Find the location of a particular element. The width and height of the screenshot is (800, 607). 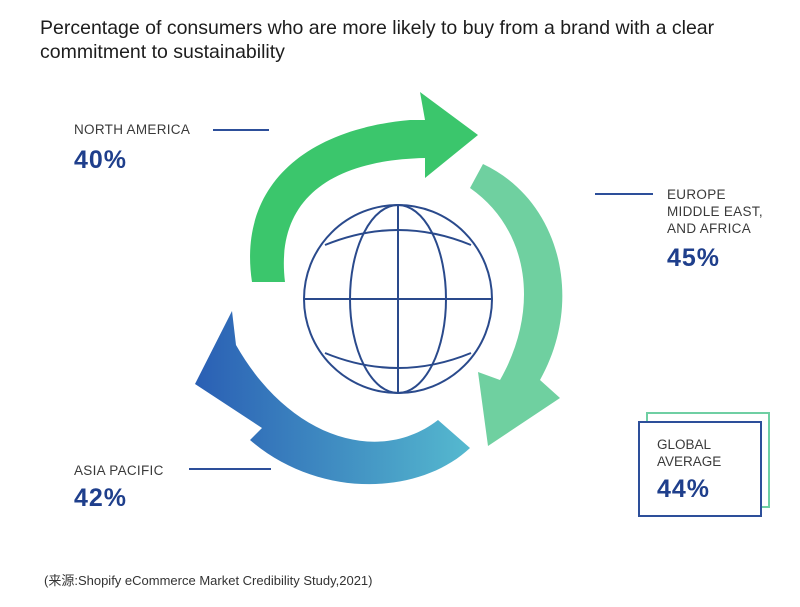

global-average-label: GLOBAL AVERAGE is located at coordinates (689, 453).